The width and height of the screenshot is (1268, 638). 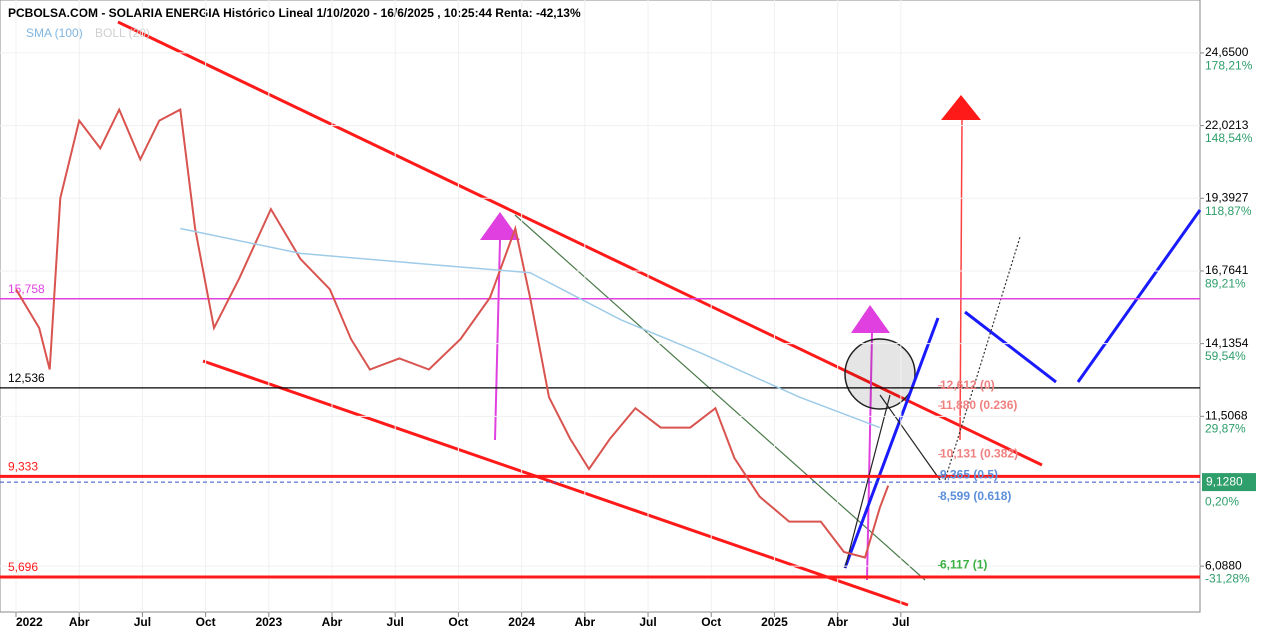 What do you see at coordinates (1226, 415) in the screenshot?
I see `y-tick-label: 11,5068` at bounding box center [1226, 415].